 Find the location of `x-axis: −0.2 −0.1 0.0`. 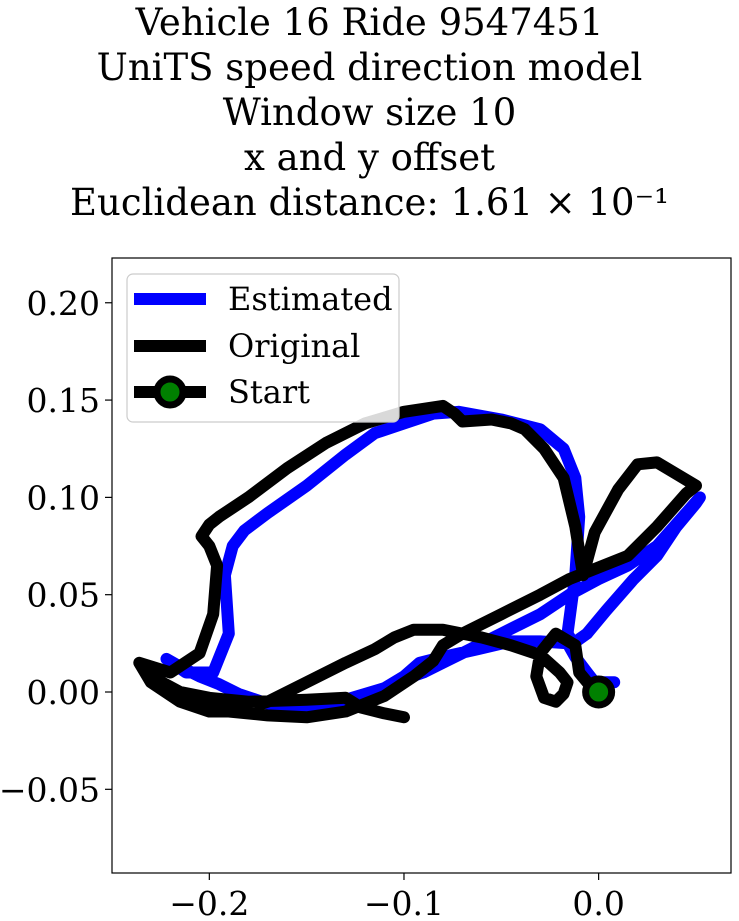

x-axis: −0.2 −0.1 0.0 is located at coordinates (397, 897).